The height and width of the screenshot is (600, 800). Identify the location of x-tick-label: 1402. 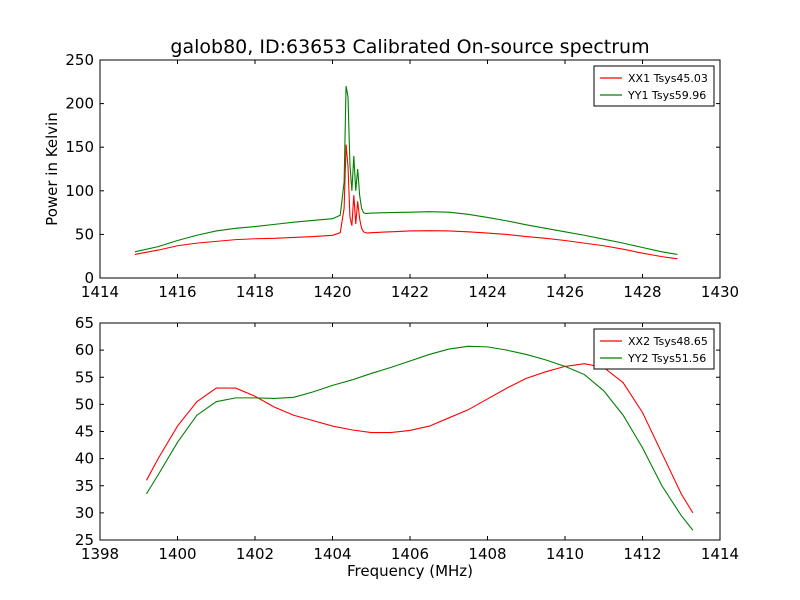
(255, 554).